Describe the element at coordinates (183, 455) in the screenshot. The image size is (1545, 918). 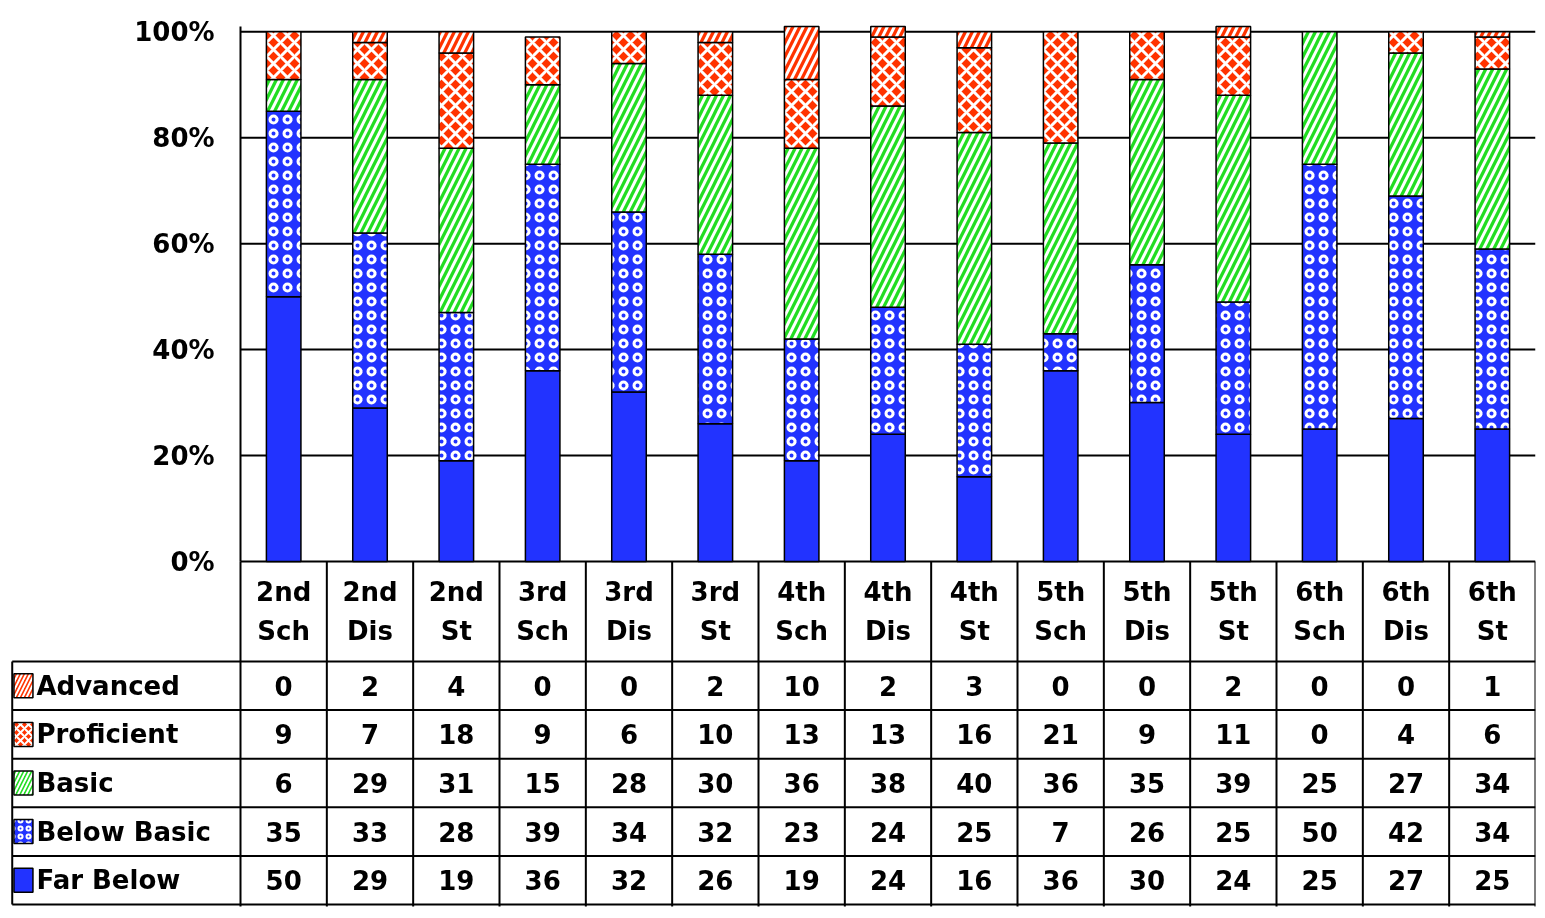
I see `y-tick-label: 20%` at that location.